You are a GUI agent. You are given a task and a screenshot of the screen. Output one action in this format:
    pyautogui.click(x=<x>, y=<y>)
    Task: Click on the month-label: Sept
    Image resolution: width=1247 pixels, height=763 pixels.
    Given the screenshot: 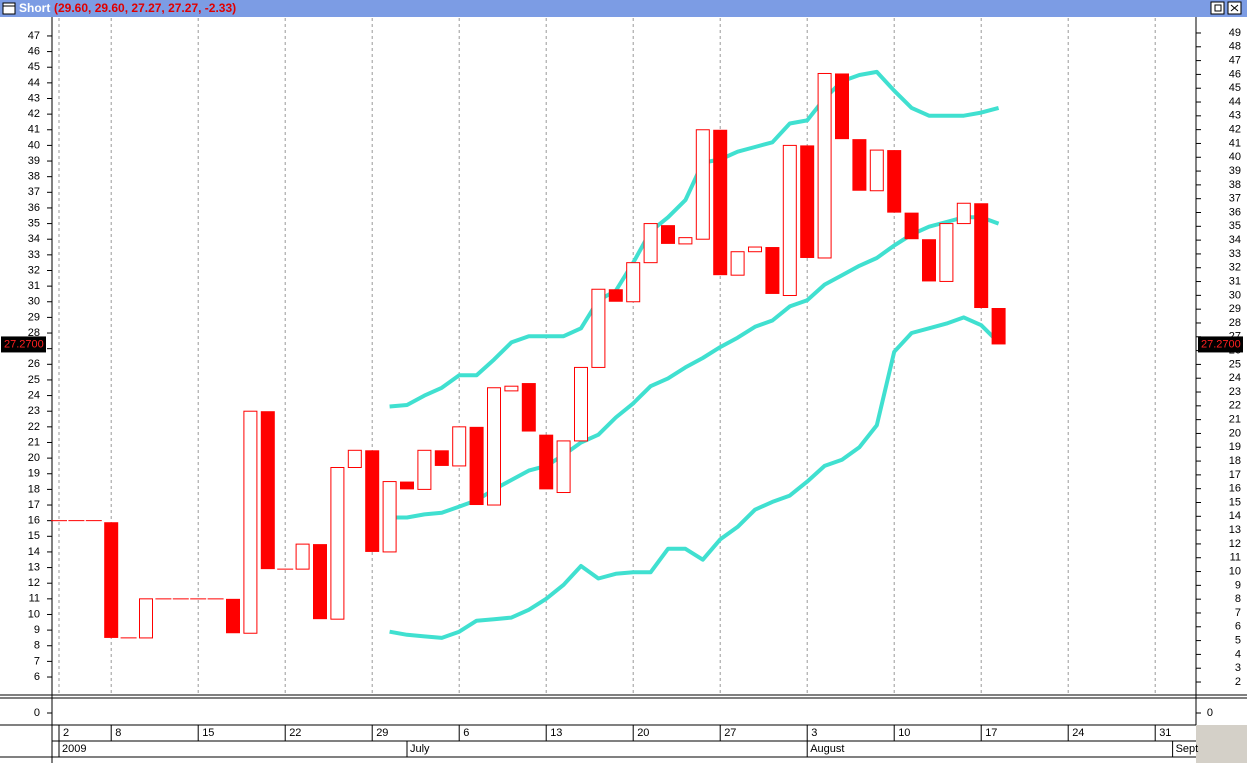 What is the action you would take?
    pyautogui.click(x=1187, y=749)
    